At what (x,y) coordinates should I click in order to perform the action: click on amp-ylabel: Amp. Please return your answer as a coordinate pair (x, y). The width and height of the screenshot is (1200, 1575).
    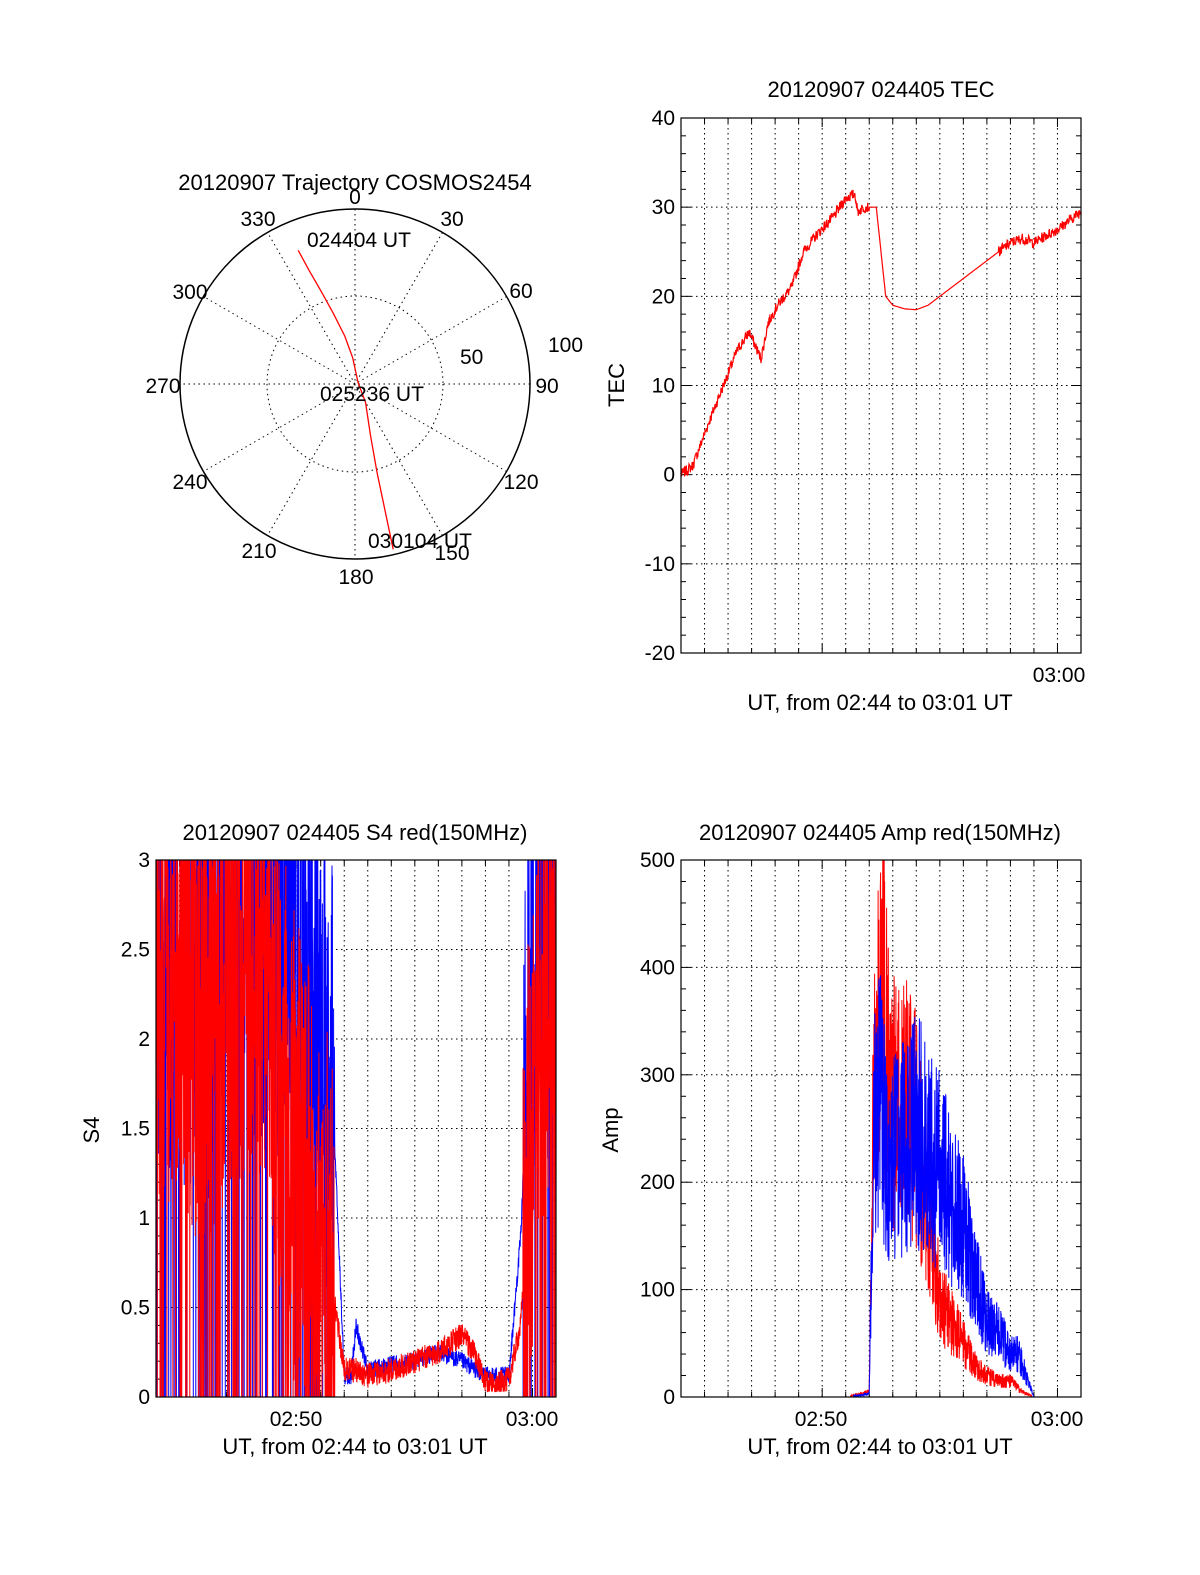
    Looking at the image, I should click on (610, 1129).